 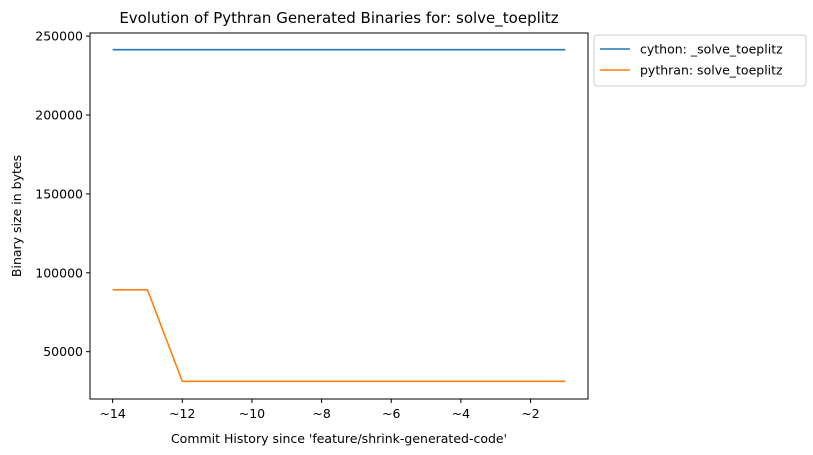 What do you see at coordinates (59, 193) in the screenshot?
I see `y-tick-label: 150000` at bounding box center [59, 193].